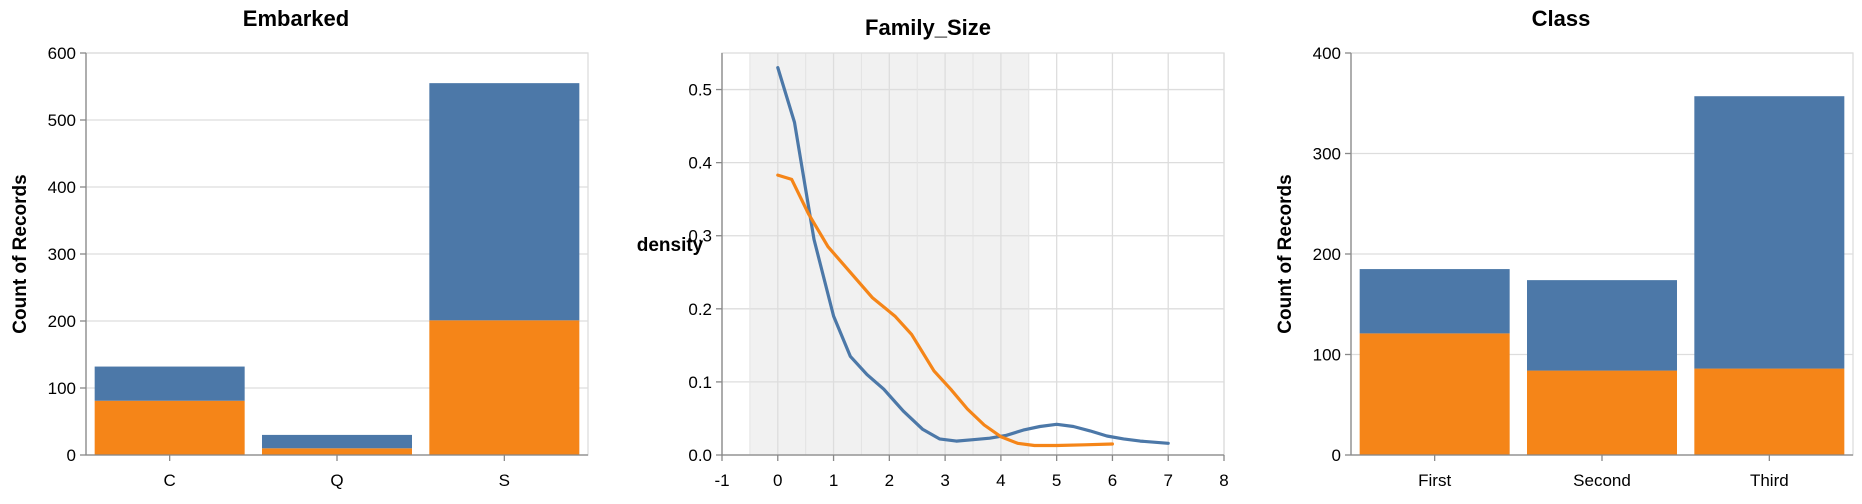 The width and height of the screenshot is (1862, 504). I want to click on x-tick-label: 6, so click(1112, 480).